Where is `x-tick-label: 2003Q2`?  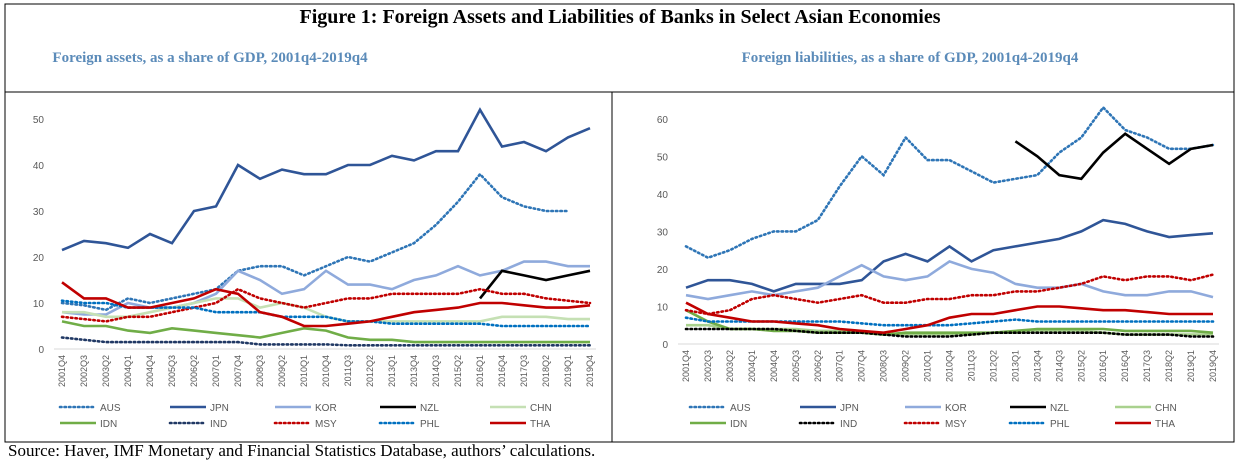
x-tick-label: 2003Q2 is located at coordinates (106, 371).